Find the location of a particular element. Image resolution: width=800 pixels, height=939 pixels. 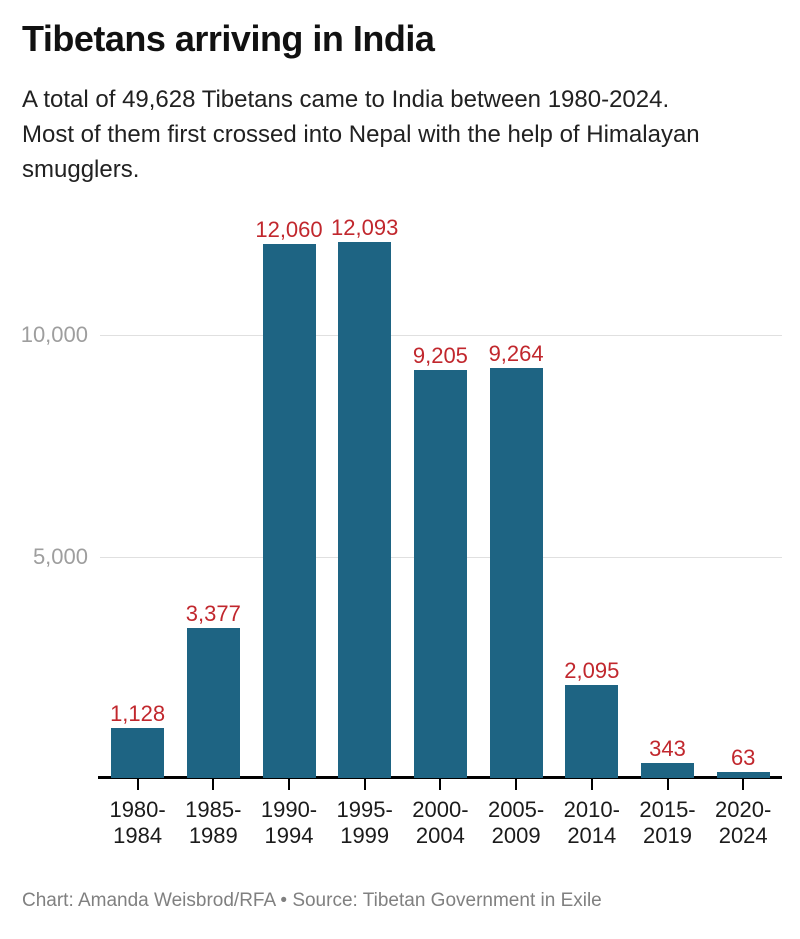

chart-title: Tibetans arriving in India is located at coordinates (228, 38).